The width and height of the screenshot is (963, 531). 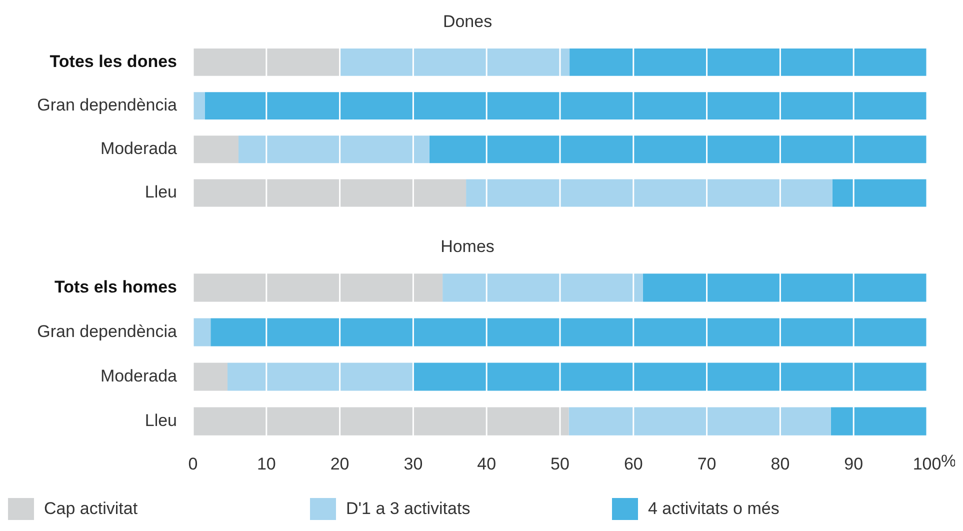 I want to click on y-tick-label: Tots els homes, so click(x=115, y=286).